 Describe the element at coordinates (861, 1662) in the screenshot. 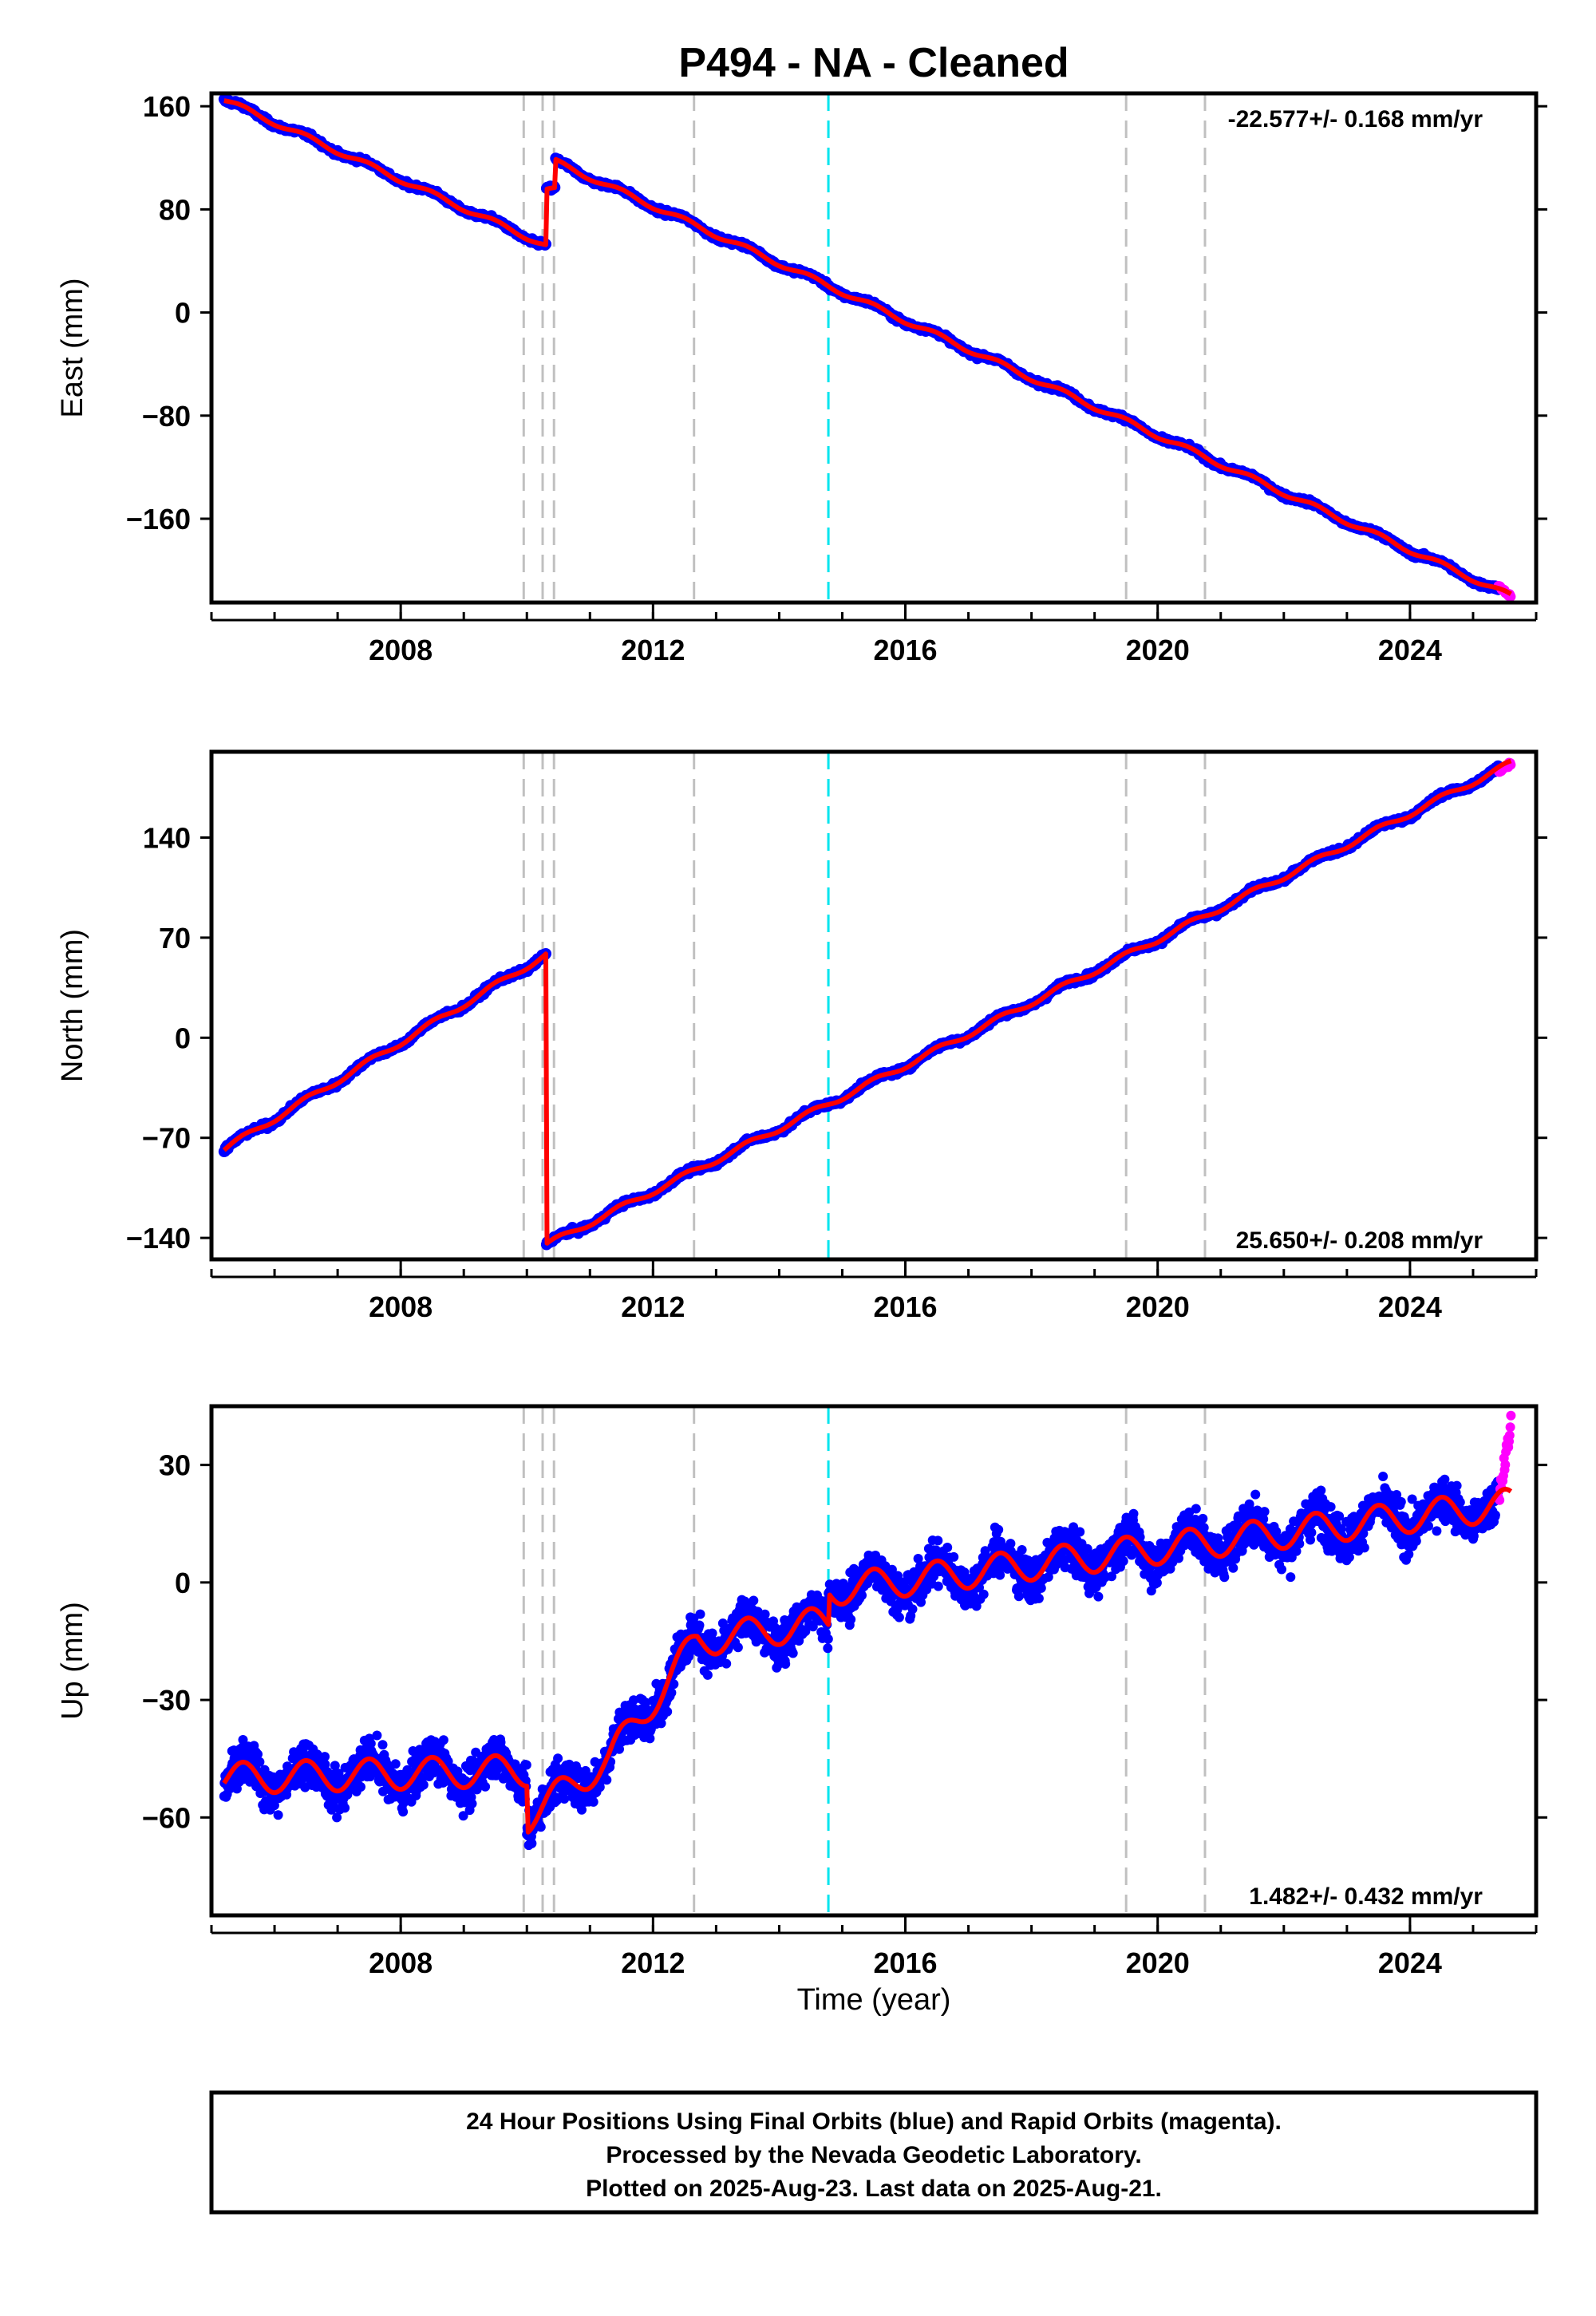

I see `final-orbit-points` at that location.